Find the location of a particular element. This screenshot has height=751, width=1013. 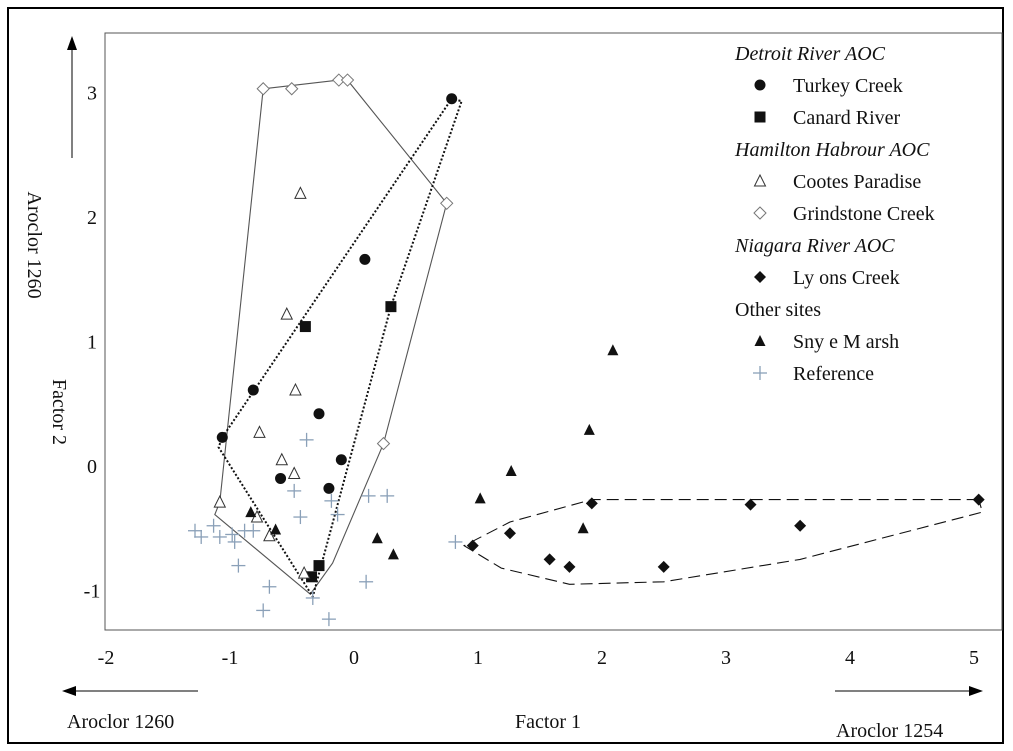

x-tick-label: 1 is located at coordinates (478, 658).